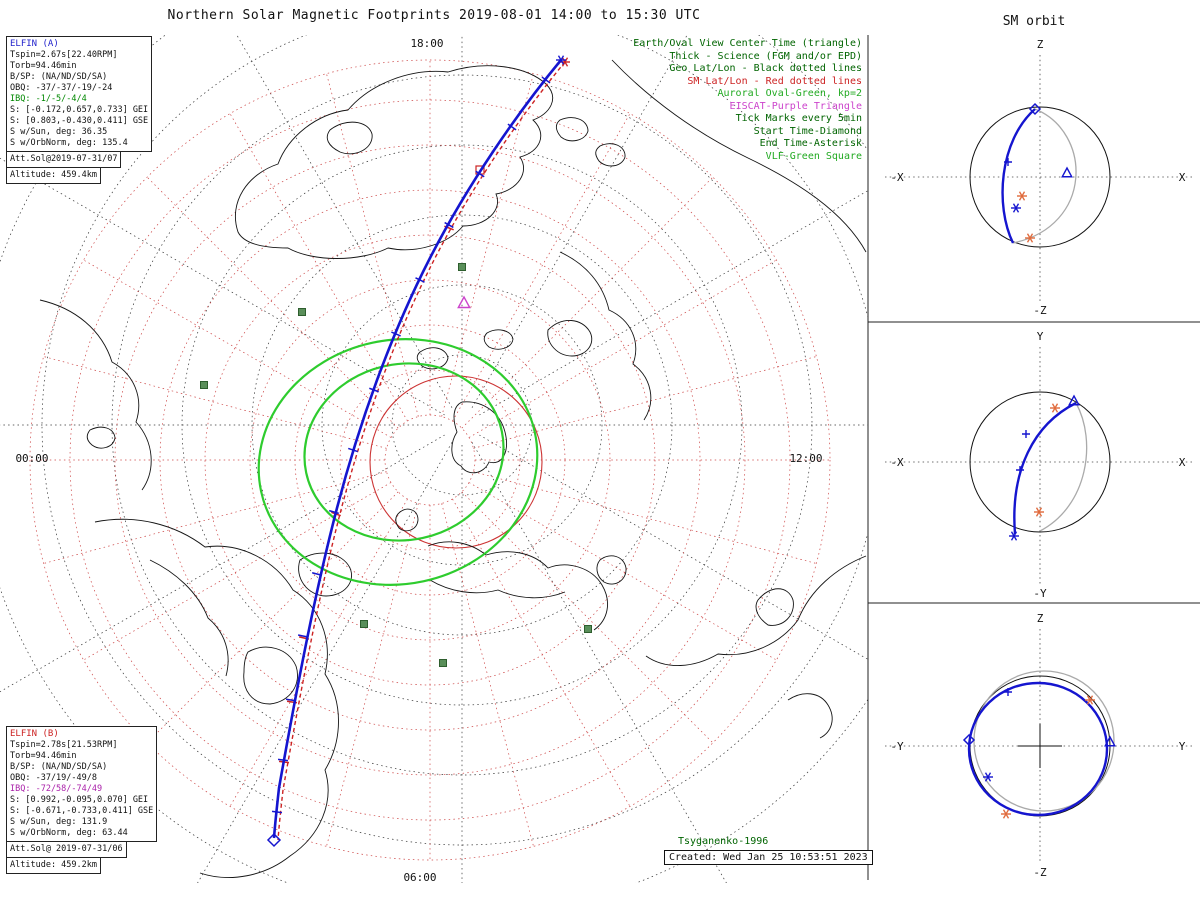  I want to click on created-timestamp: Created: Wed Jan 25 10:53:51 2023, so click(768, 857).